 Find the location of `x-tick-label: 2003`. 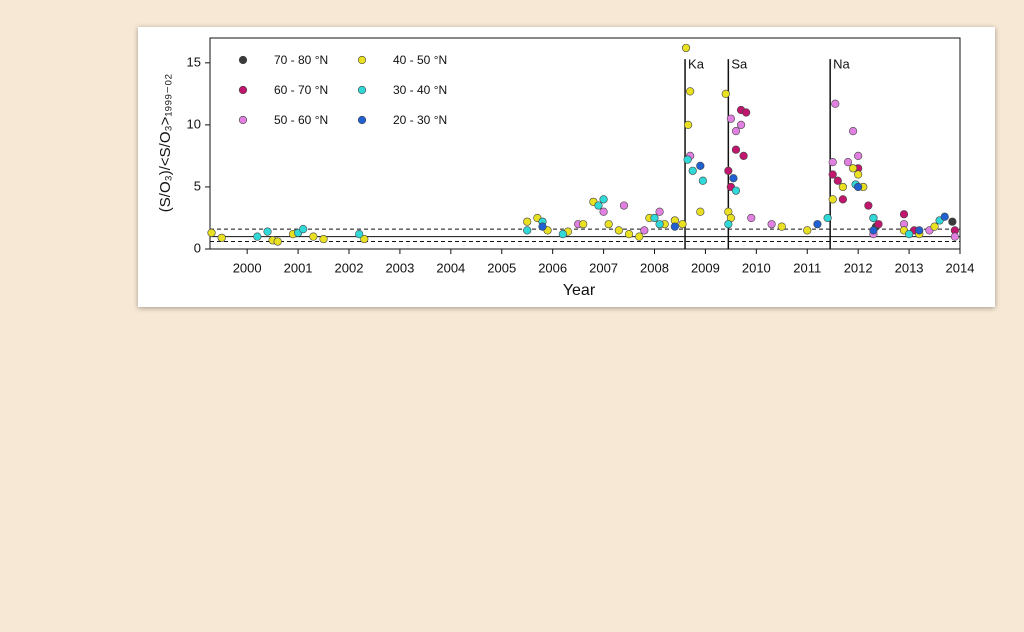

x-tick-label: 2003 is located at coordinates (399, 267).